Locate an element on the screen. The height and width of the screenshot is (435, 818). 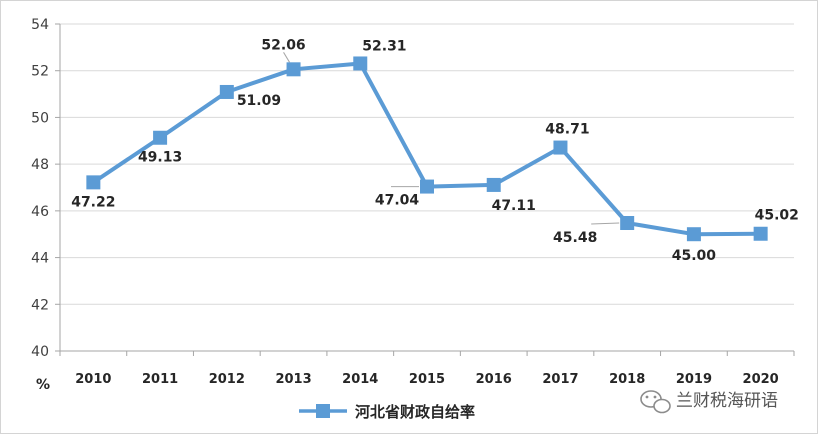
data-label: 47.22 is located at coordinates (93, 202).